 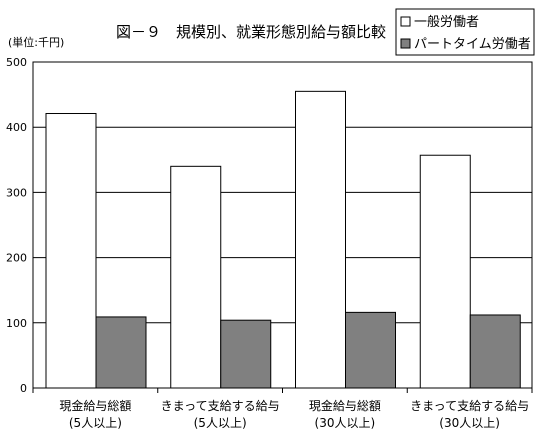 What do you see at coordinates (446, 22) in the screenshot?
I see `legend-label: 一般労働者` at bounding box center [446, 22].